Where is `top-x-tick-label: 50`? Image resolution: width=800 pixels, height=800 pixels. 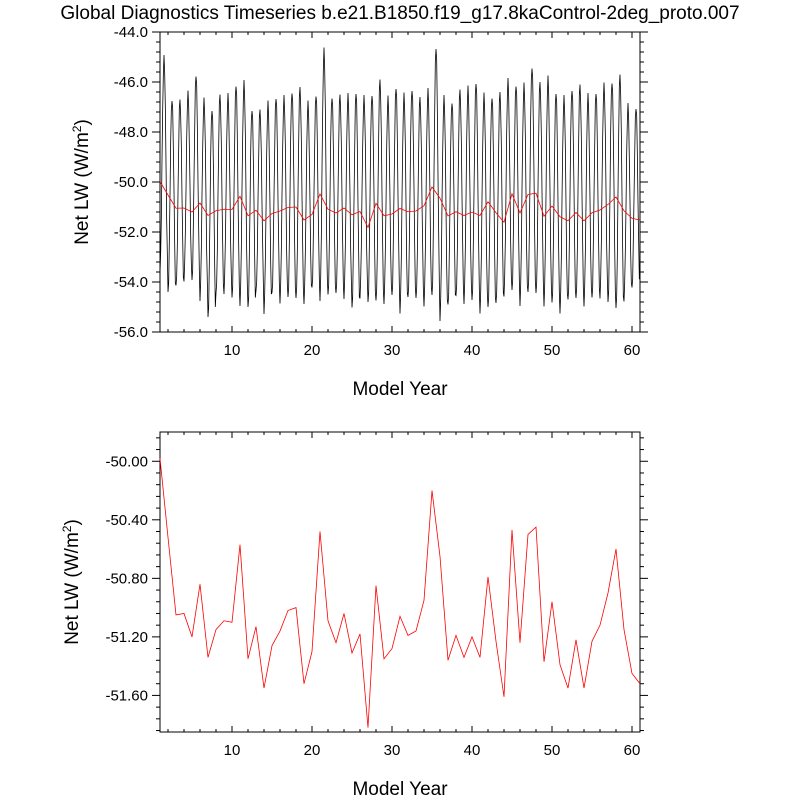 top-x-tick-label: 50 is located at coordinates (552, 350).